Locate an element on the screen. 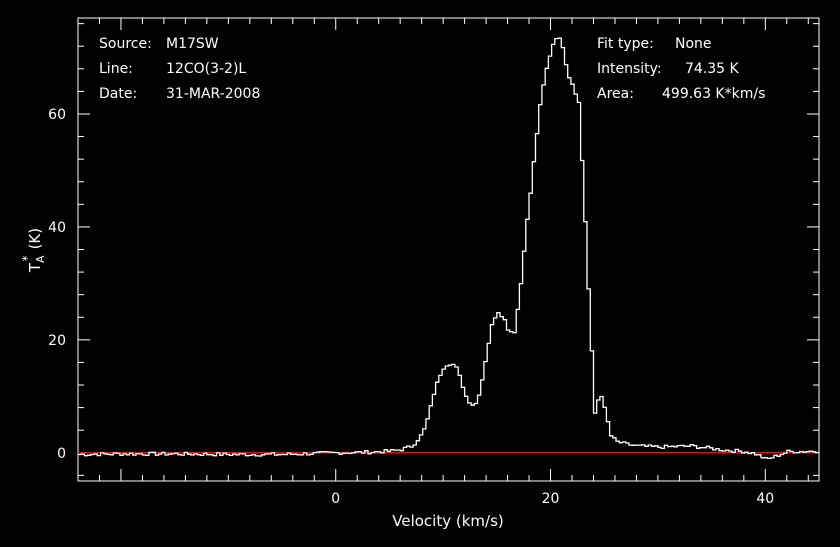  source-value: M17SW is located at coordinates (192, 44).